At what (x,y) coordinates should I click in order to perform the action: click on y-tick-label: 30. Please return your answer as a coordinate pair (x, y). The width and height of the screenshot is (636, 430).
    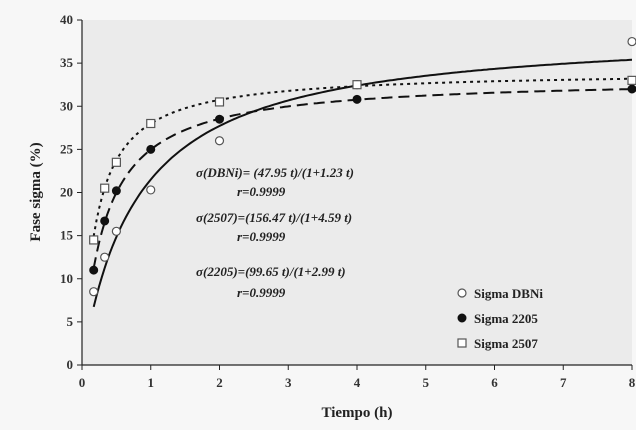
    Looking at the image, I should click on (66, 105).